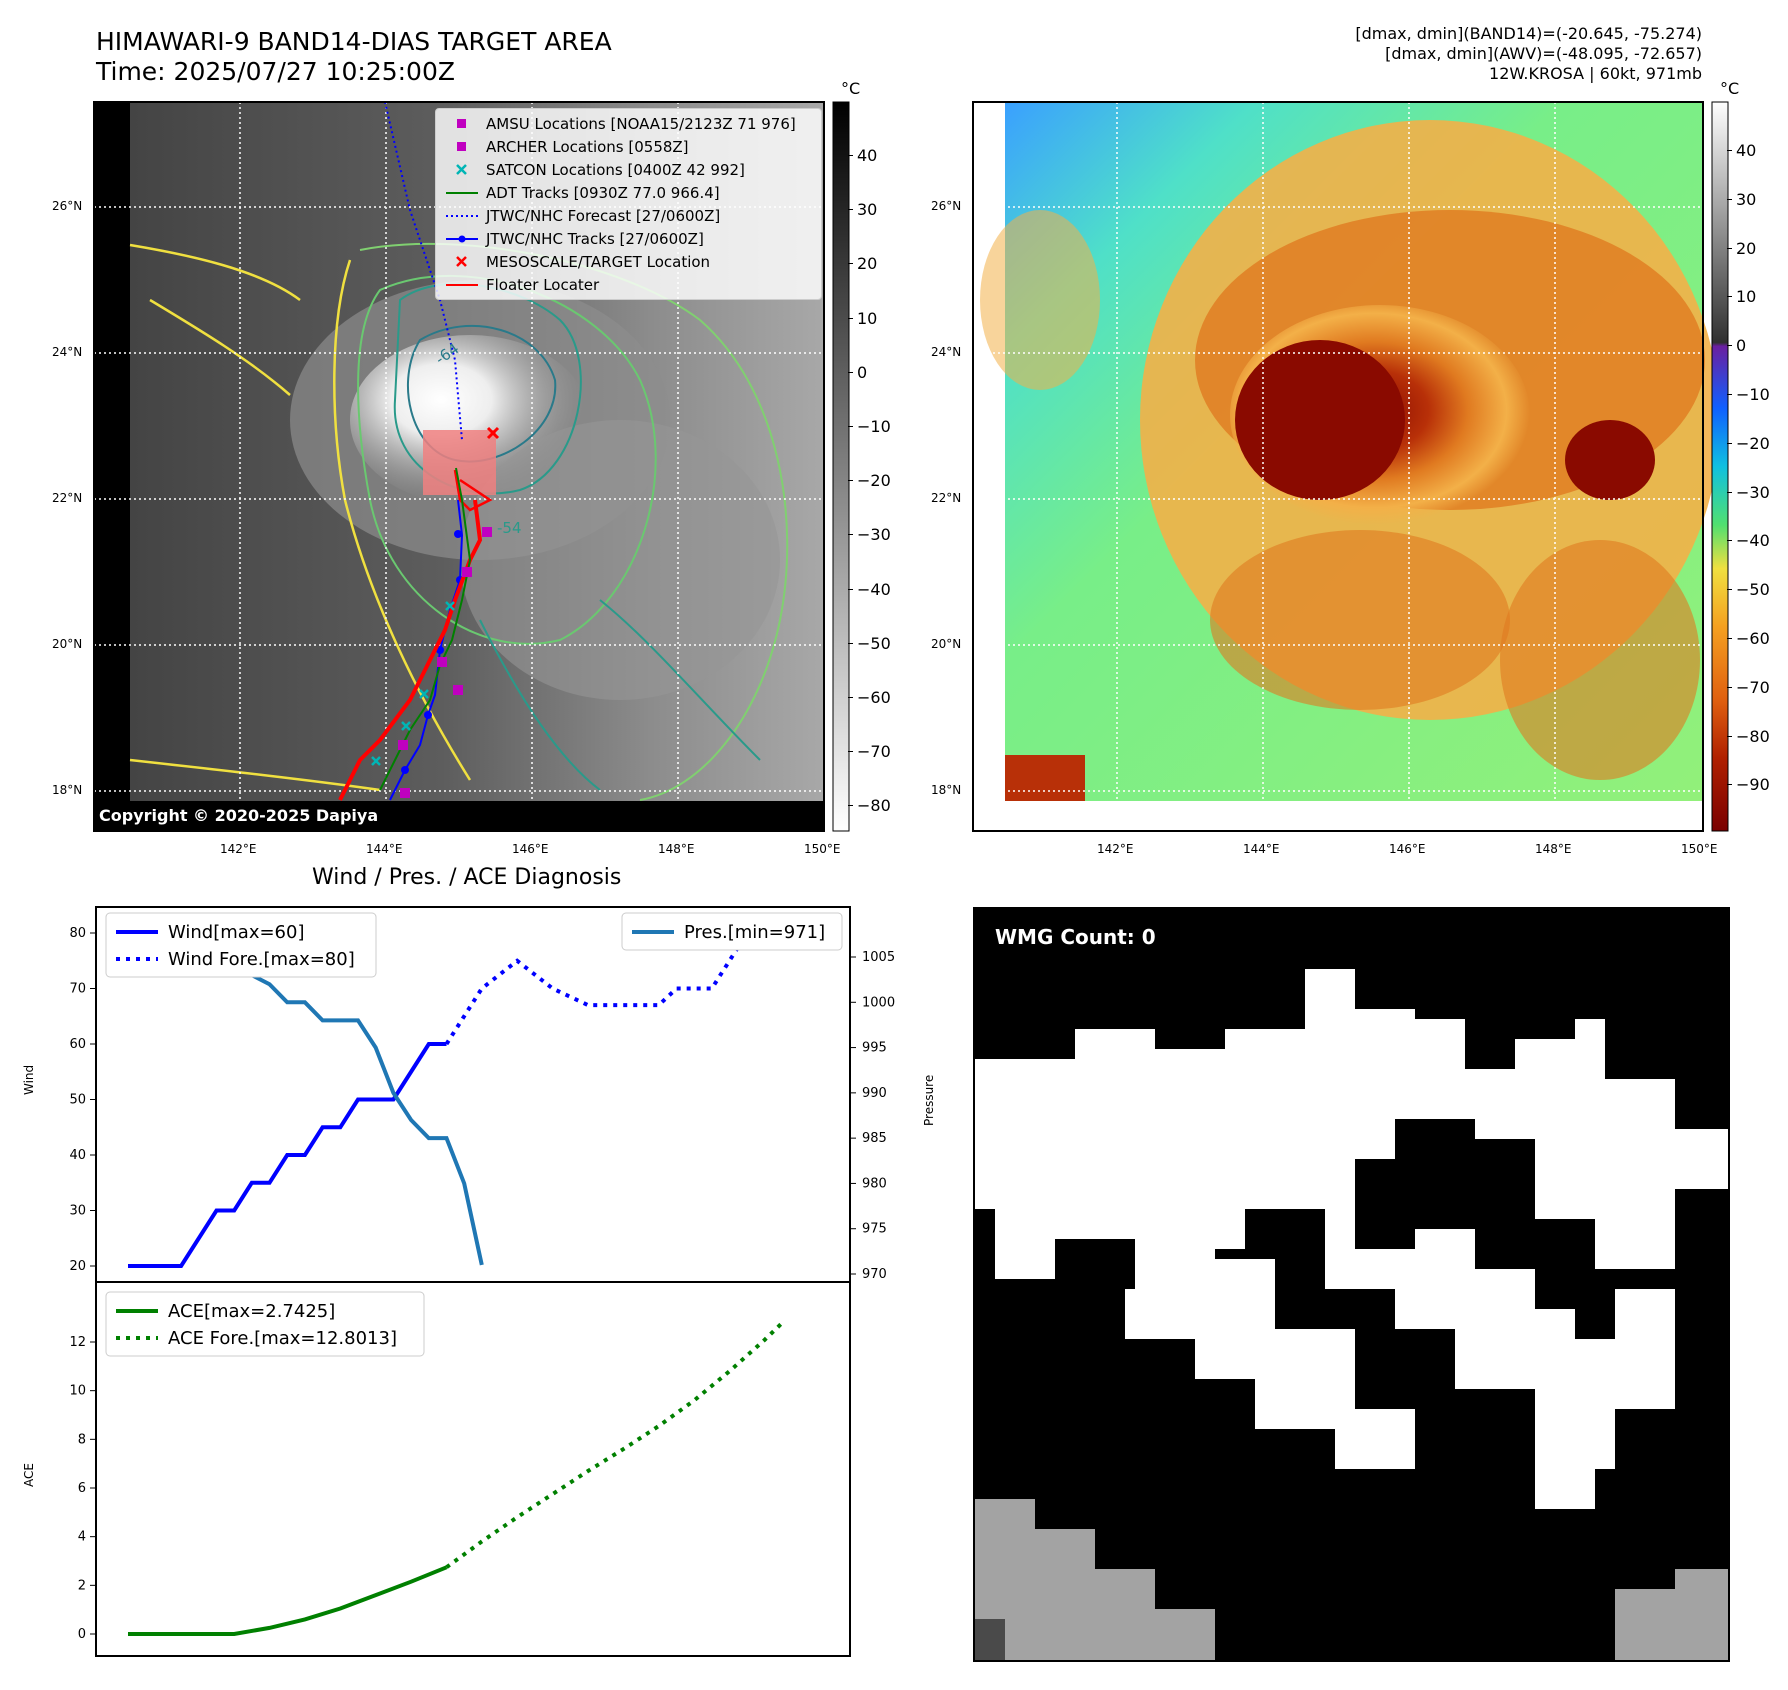  I want to click on legend-label: JTWC/NHC Forecast [27/0600Z], so click(603, 216).